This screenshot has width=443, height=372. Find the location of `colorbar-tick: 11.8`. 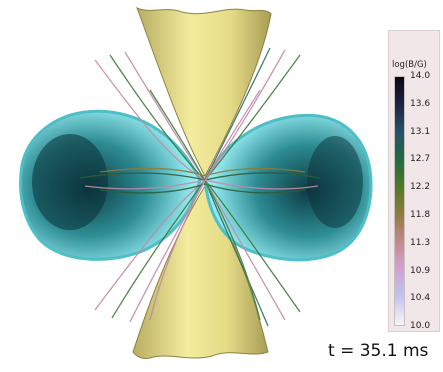

colorbar-tick: 11.8 is located at coordinates (420, 215).